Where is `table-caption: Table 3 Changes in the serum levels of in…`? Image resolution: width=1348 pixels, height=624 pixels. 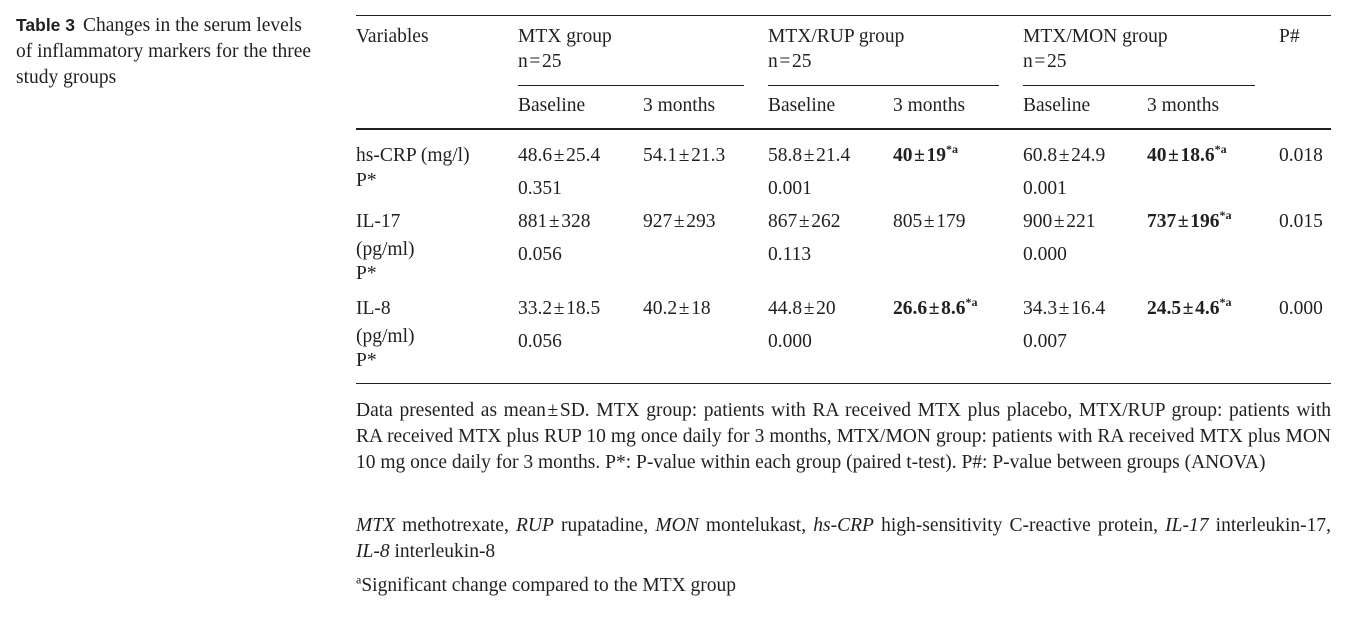
table-caption: Table 3 Changes in the serum levels of in… is located at coordinates (166, 51).